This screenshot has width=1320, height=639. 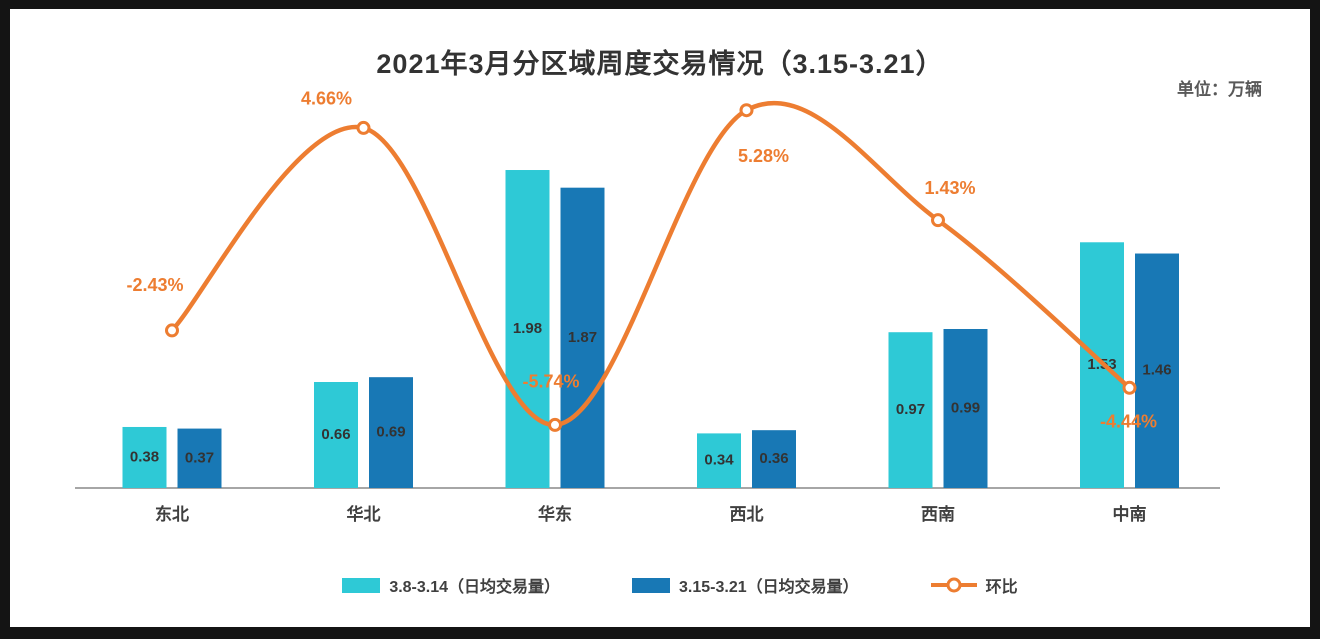 I want to click on bar-value-label: 0.97, so click(x=910, y=409).